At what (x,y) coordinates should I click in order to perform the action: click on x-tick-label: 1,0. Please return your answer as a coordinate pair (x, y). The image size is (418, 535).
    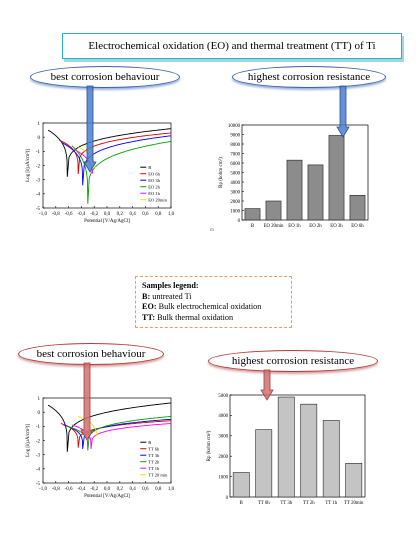
    Looking at the image, I should click on (171, 489).